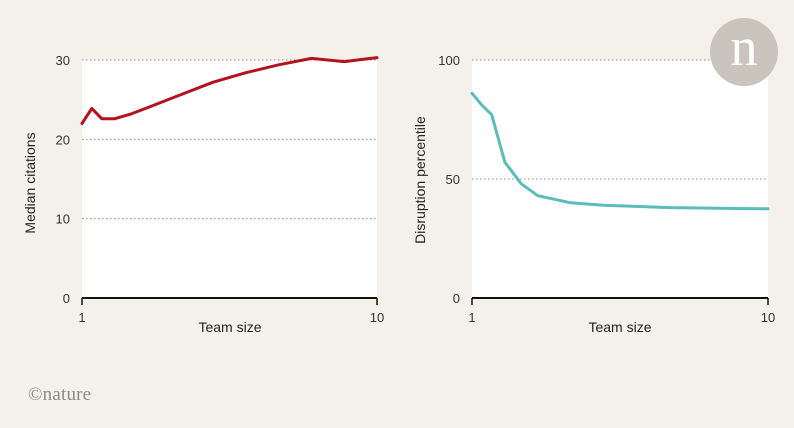 The image size is (794, 428). Describe the element at coordinates (63, 139) in the screenshot. I see `y-tick-label-20: 20` at that location.